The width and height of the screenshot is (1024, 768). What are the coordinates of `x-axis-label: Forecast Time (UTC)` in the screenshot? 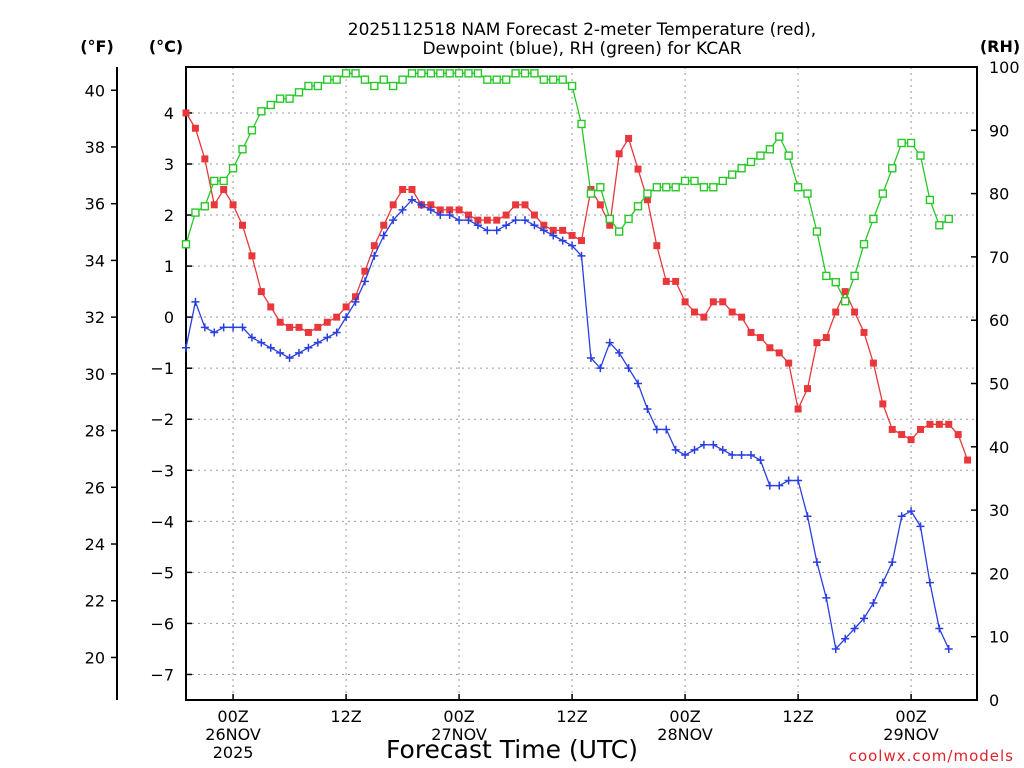 It's located at (512, 749).